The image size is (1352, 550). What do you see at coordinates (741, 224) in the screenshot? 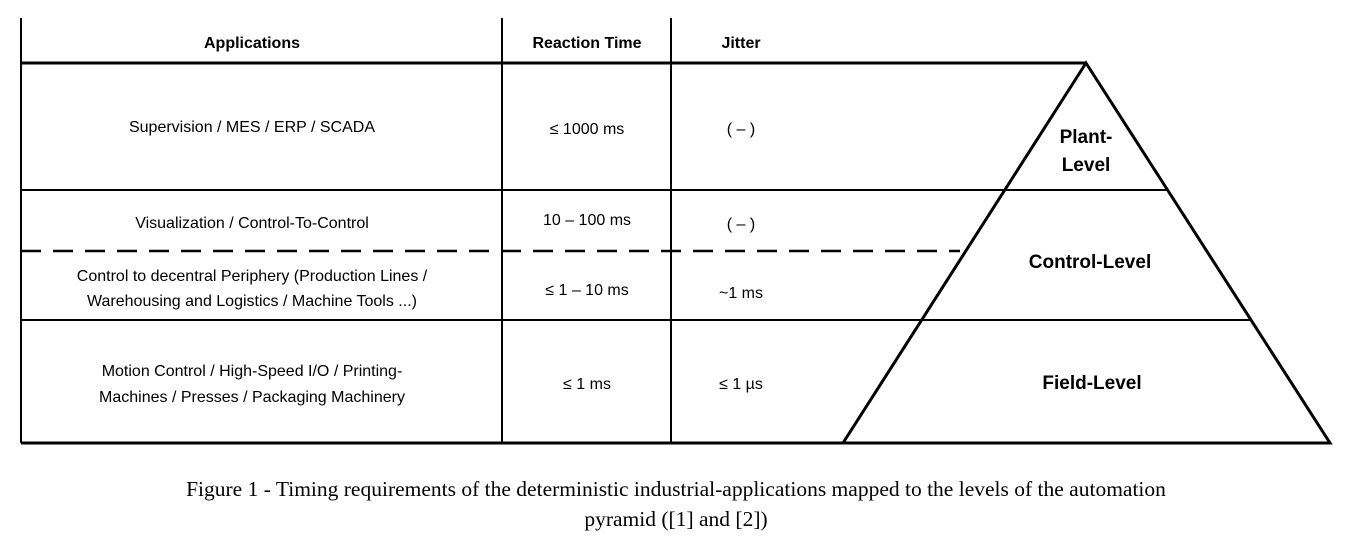
I see `row-2-jitter: ( – )` at bounding box center [741, 224].